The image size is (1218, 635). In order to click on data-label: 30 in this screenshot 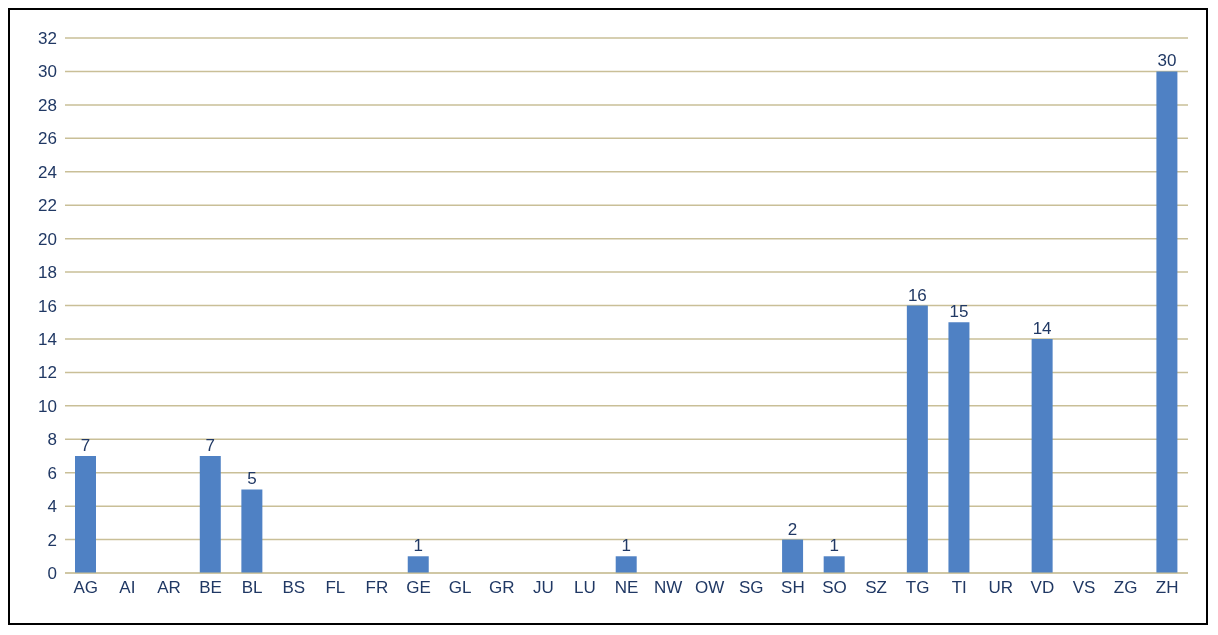, I will do `click(1167, 61)`.